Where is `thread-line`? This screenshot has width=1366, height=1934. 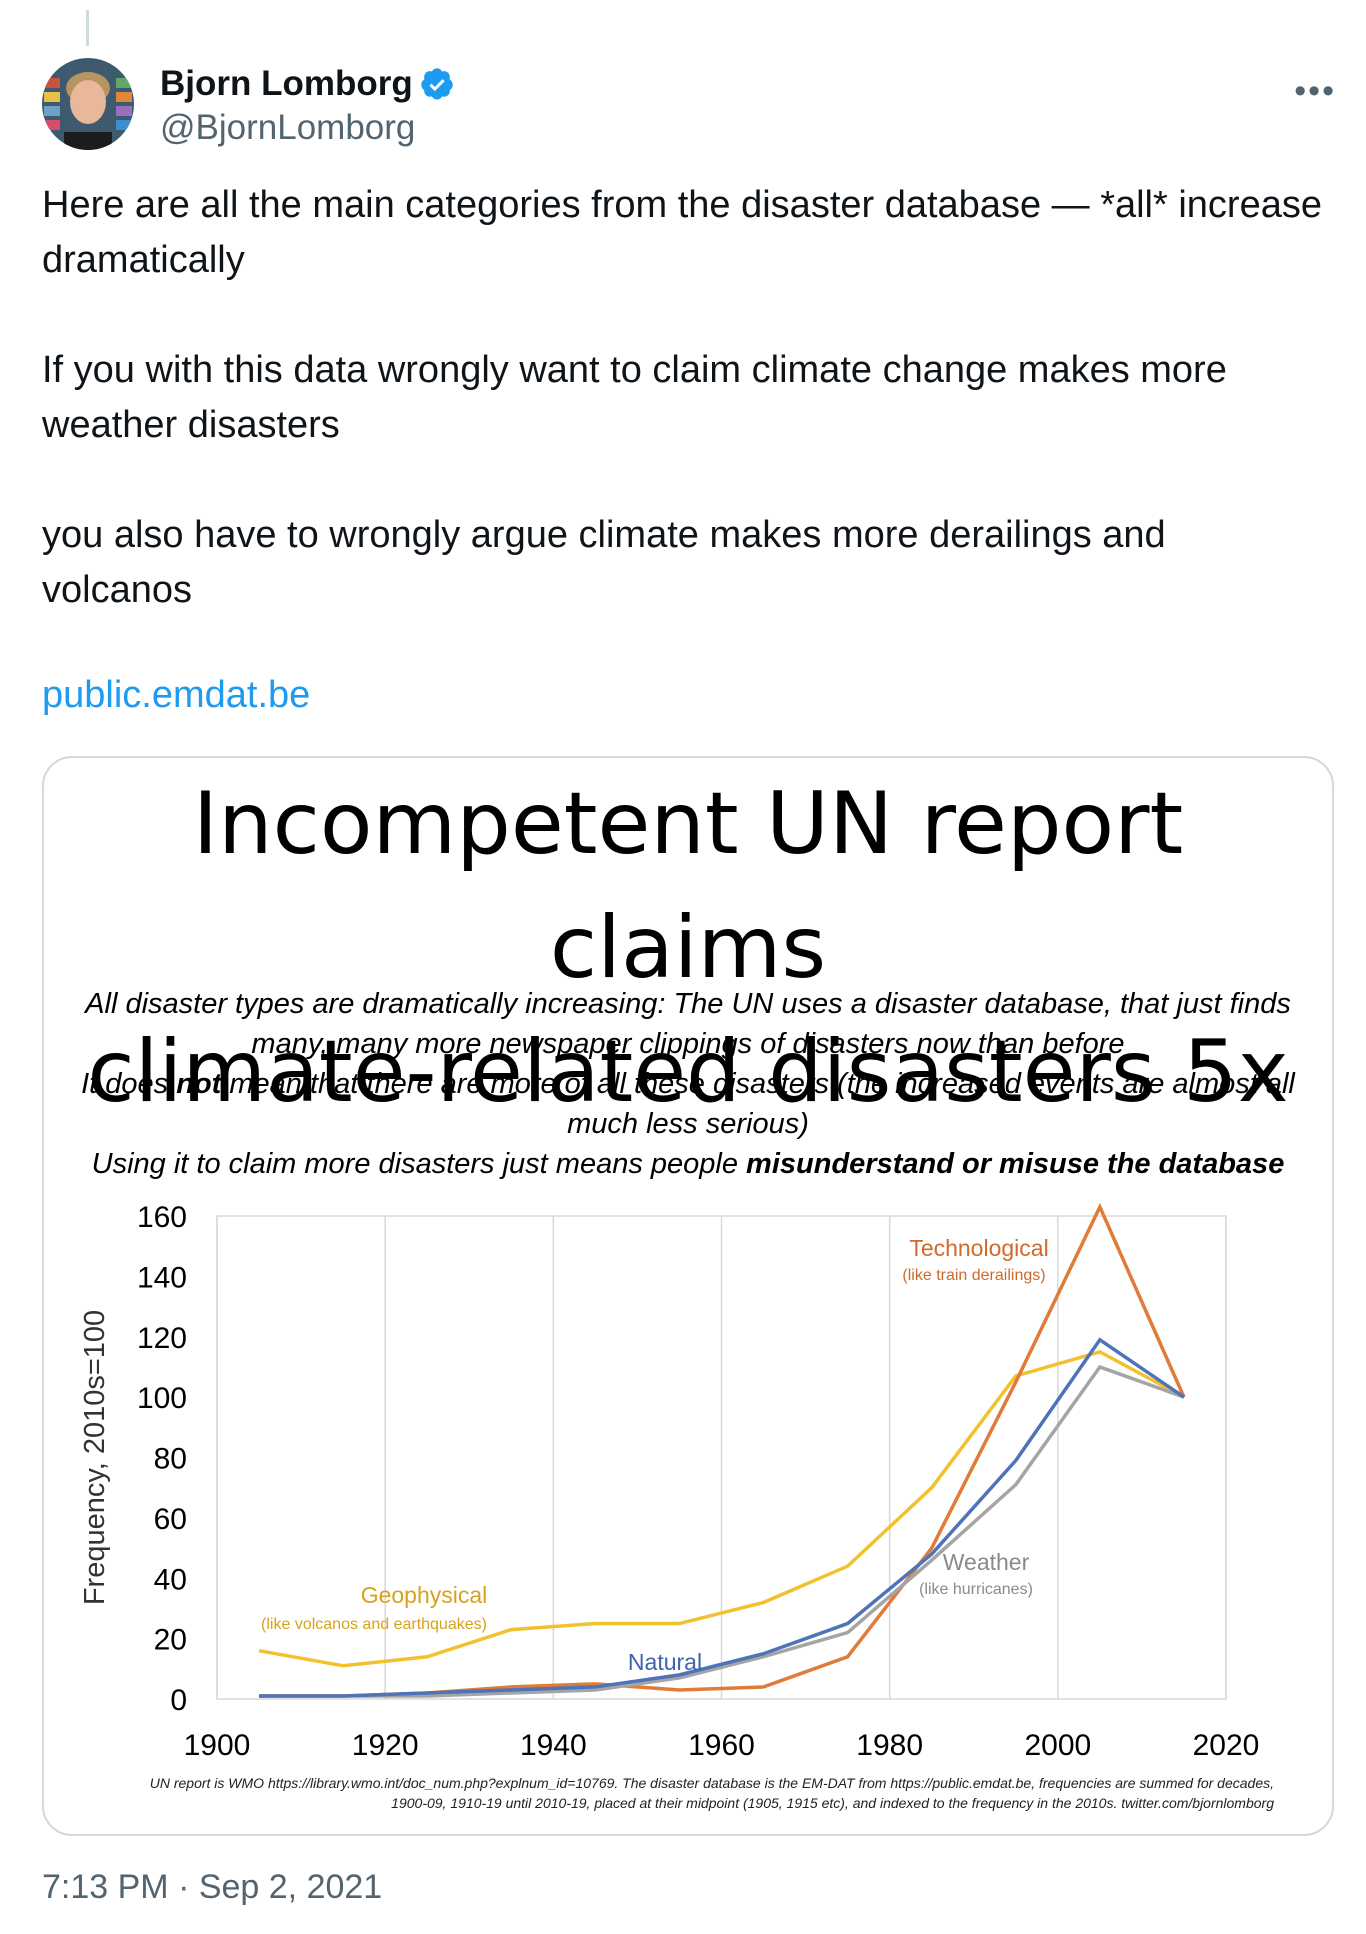 thread-line is located at coordinates (87, 28).